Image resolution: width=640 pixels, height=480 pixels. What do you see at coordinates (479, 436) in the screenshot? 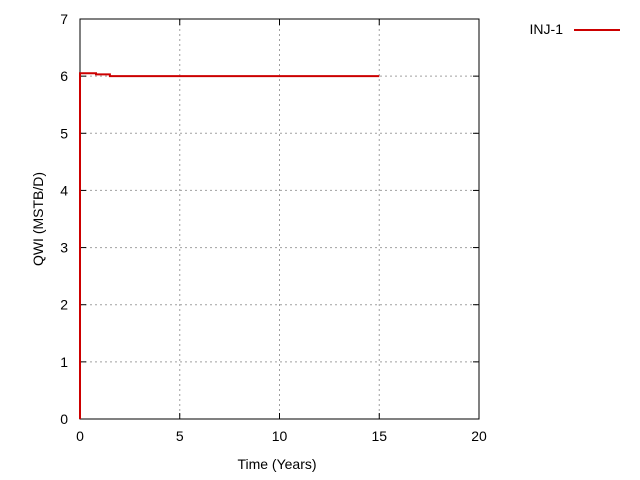
I see `x-tick-label: 20` at bounding box center [479, 436].